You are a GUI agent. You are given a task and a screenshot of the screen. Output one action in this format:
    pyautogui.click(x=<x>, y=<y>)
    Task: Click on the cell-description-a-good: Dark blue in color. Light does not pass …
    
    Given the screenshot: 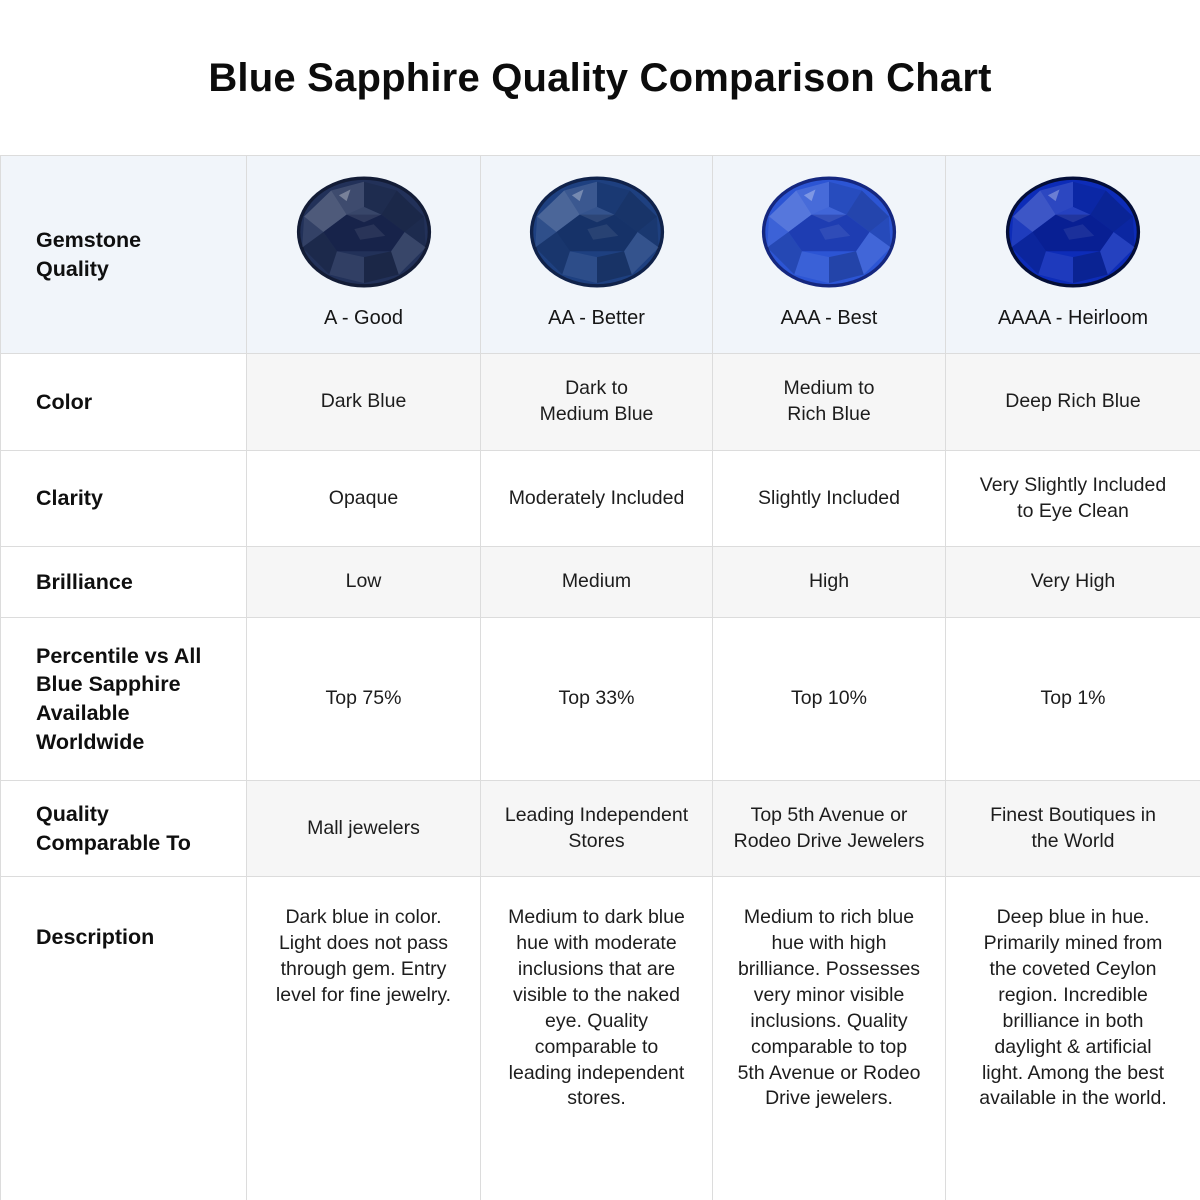 What is the action you would take?
    pyautogui.click(x=364, y=1038)
    